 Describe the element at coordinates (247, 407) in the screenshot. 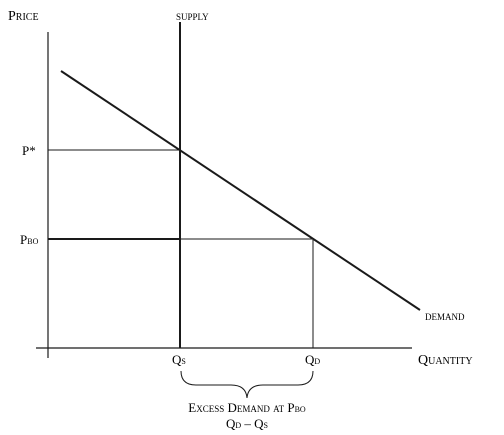

I see `excess-demand-caption: Excess Demand at PBO` at that location.